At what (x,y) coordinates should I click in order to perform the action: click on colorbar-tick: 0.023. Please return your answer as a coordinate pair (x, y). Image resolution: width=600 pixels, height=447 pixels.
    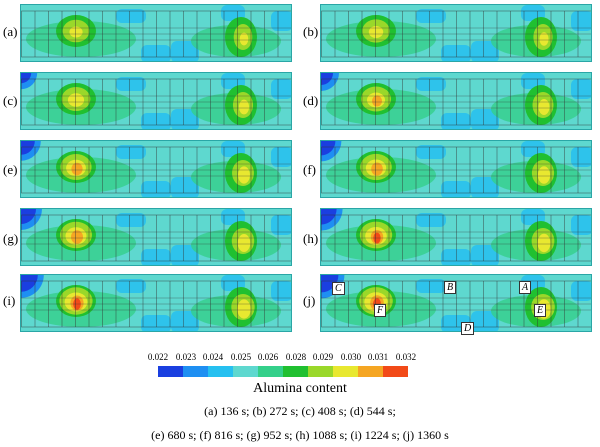
    Looking at the image, I should click on (186, 357).